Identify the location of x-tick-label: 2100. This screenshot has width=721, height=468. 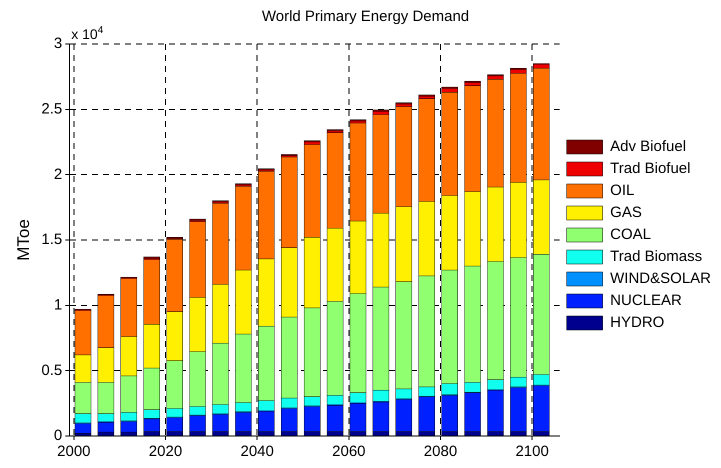
(532, 451).